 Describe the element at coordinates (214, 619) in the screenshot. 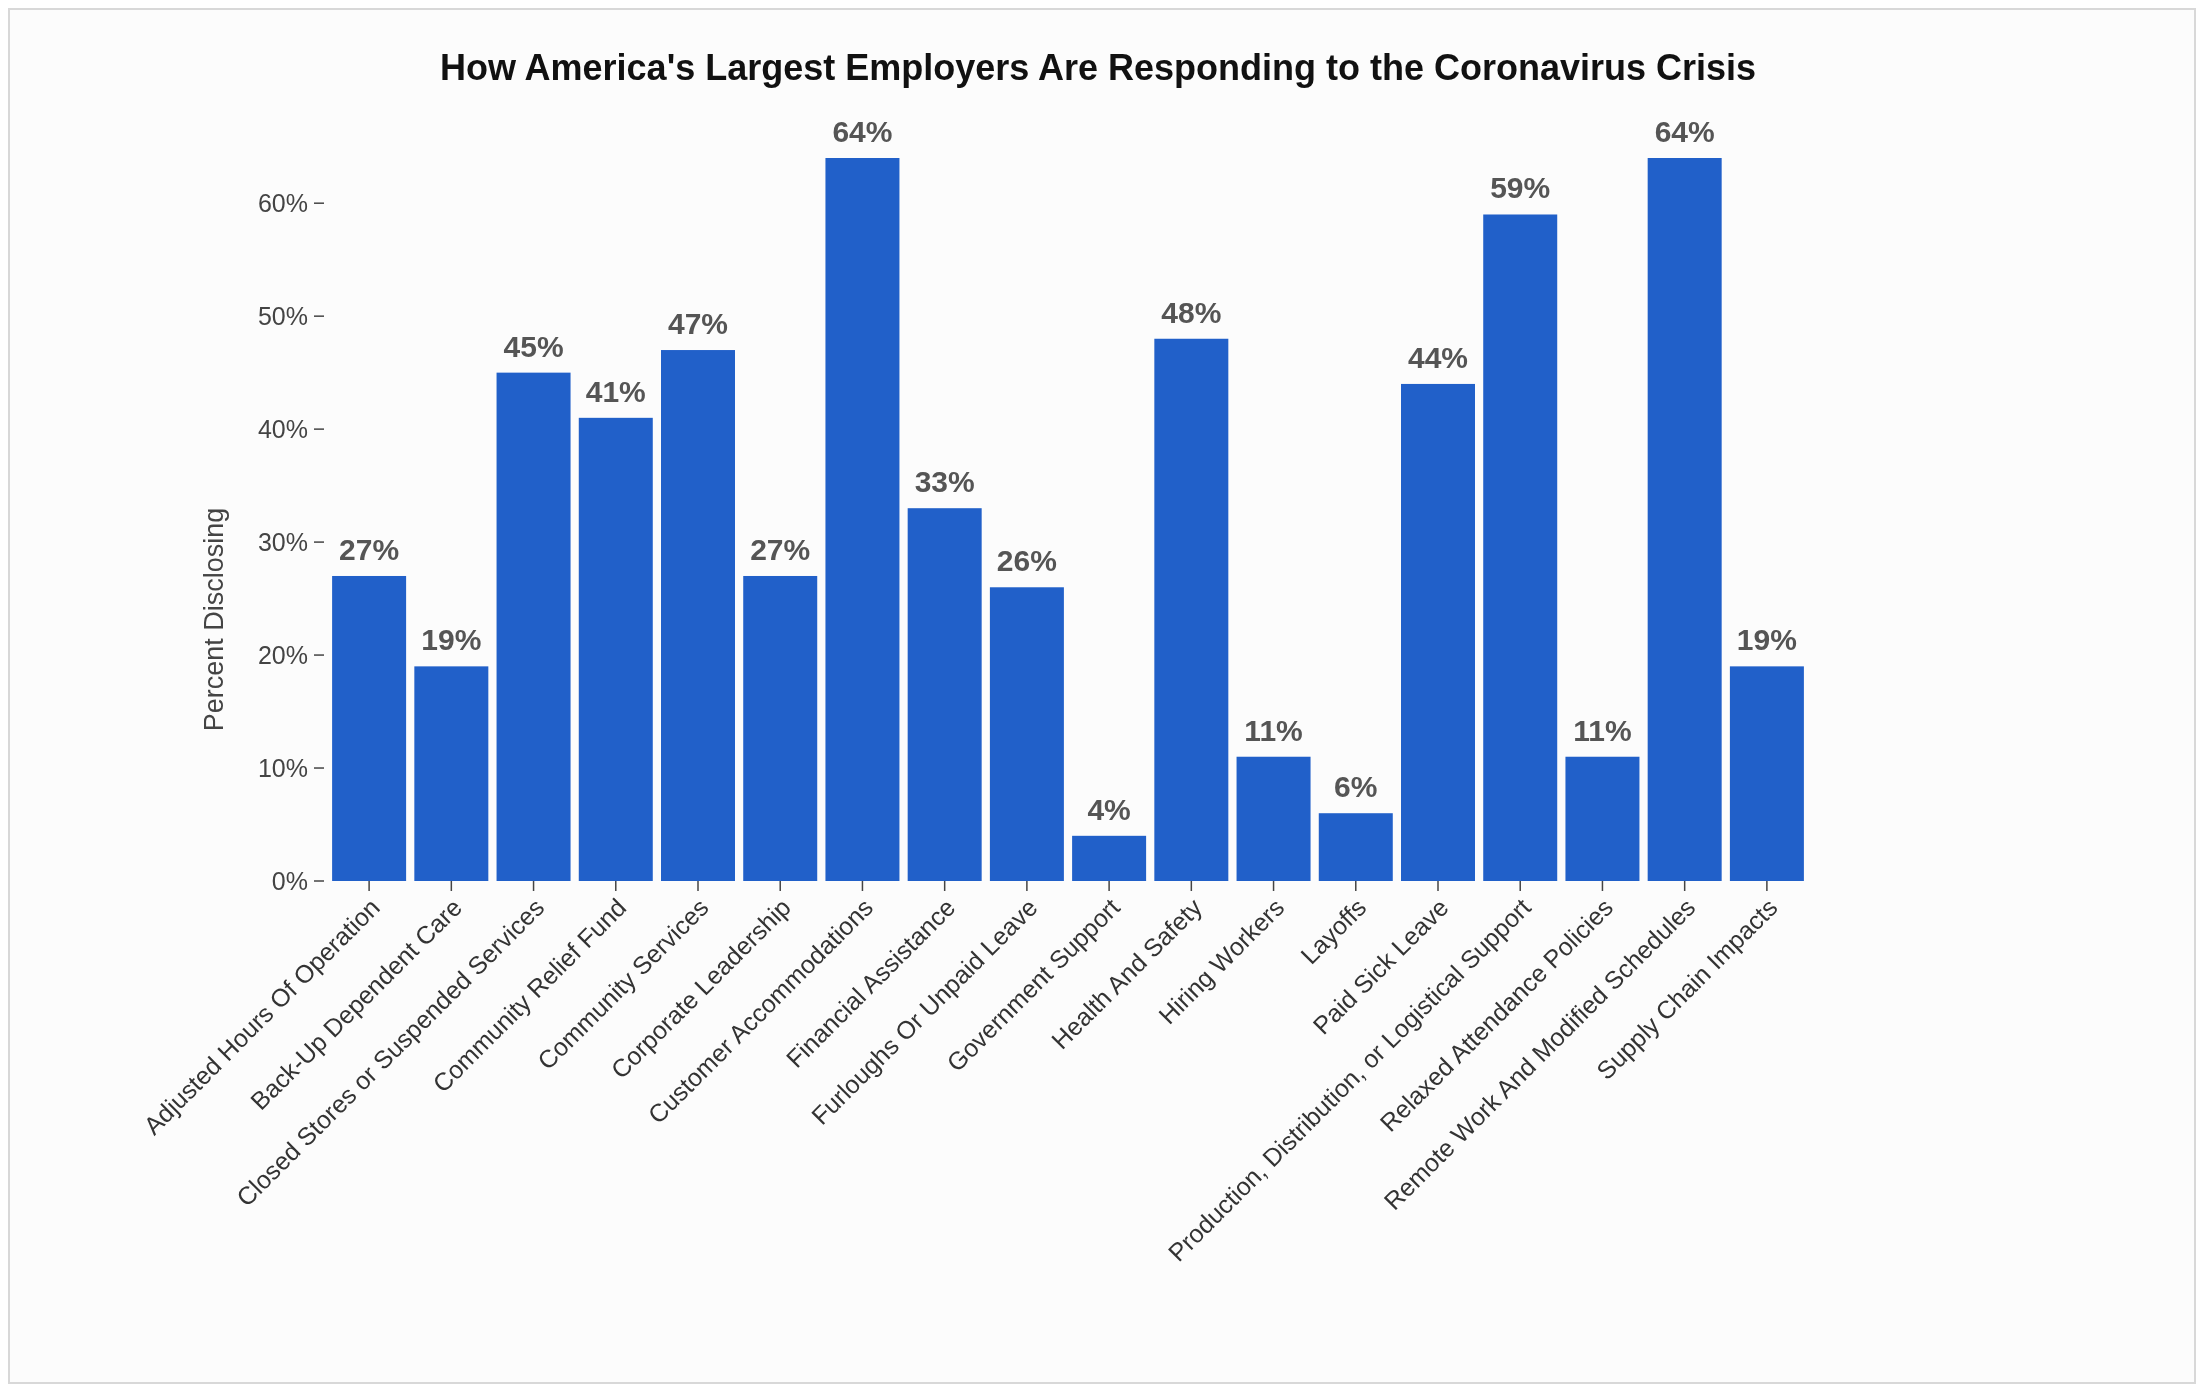

I see `y-axis-title: Percent Disclosing` at that location.